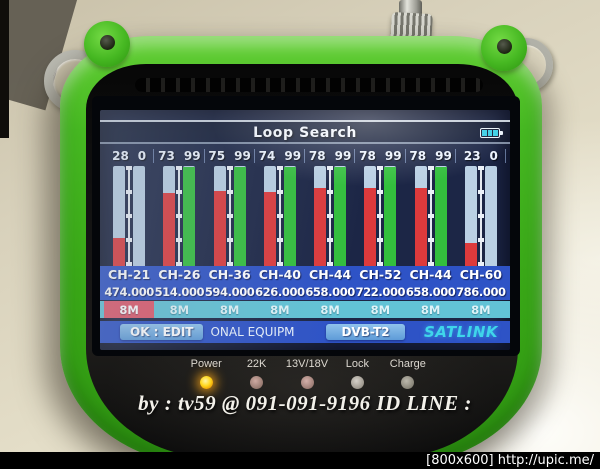 The height and width of the screenshot is (469, 600). What do you see at coordinates (129, 274) in the screenshot?
I see `channel-label: CH-21` at bounding box center [129, 274].